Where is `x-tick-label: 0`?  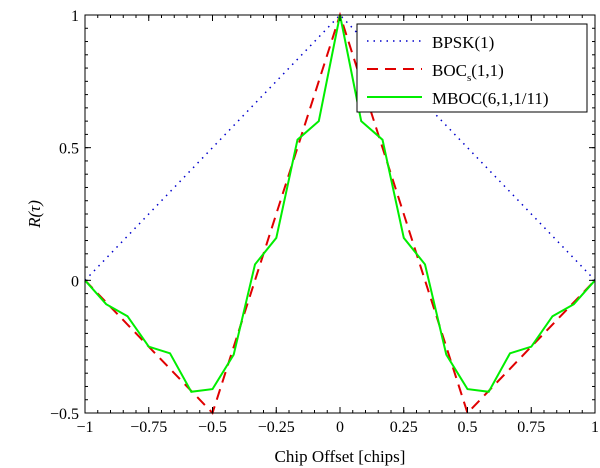
x-tick-label: 0 is located at coordinates (340, 427).